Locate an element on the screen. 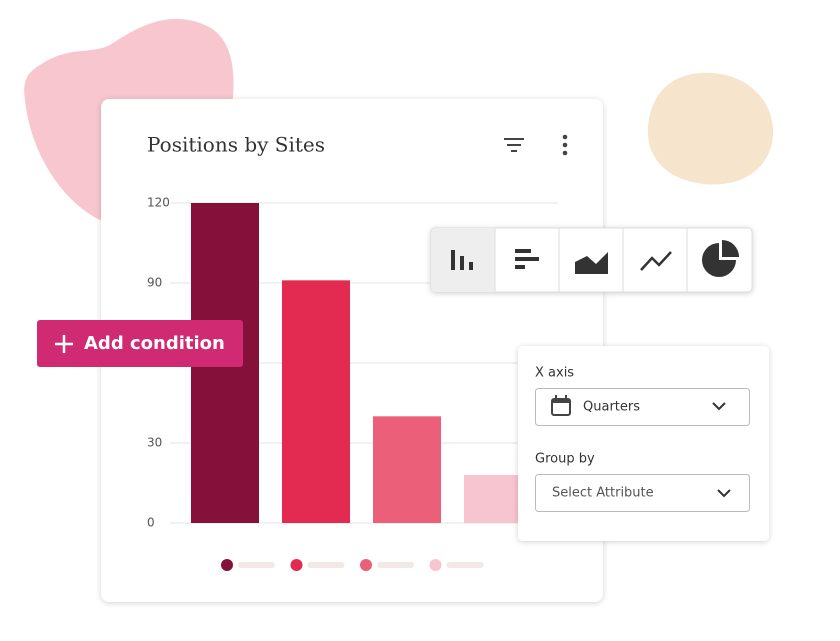  y-tick-label: 90 is located at coordinates (154, 283).